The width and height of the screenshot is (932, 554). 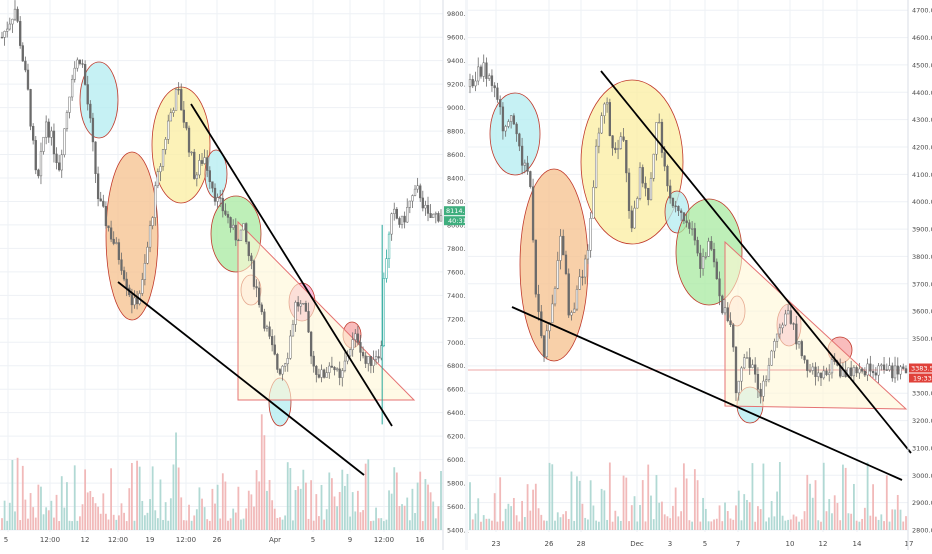 I want to click on y-tick-label: 3200.0, so click(x=922, y=421).